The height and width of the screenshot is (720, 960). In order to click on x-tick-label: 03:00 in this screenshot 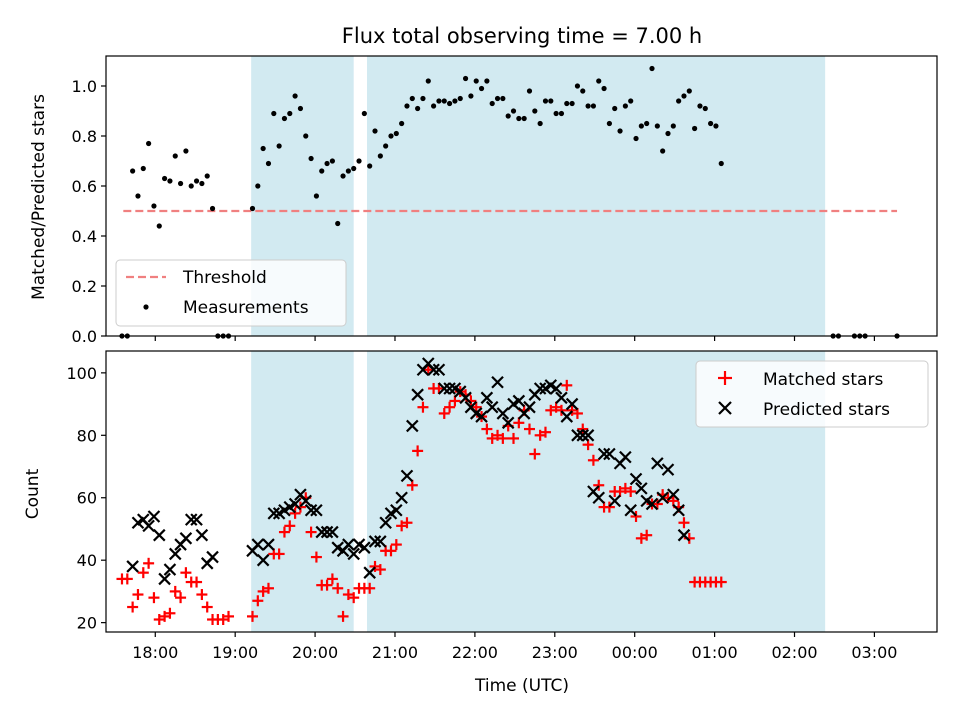, I will do `click(874, 652)`.